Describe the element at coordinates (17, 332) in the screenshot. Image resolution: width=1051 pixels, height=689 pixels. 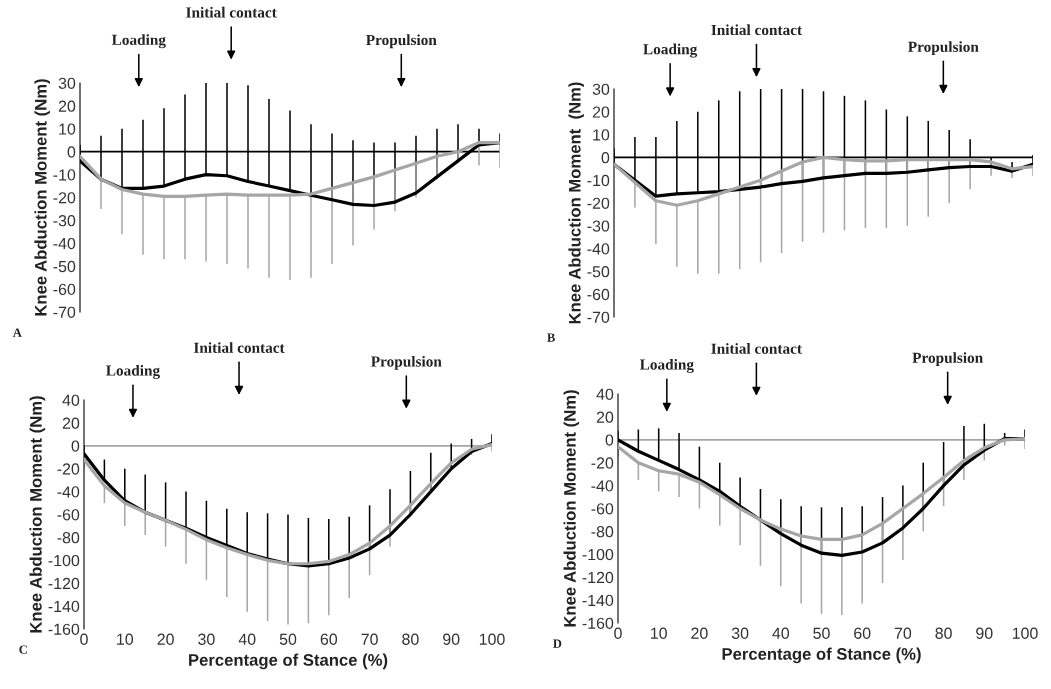
I see `text: A` at that location.